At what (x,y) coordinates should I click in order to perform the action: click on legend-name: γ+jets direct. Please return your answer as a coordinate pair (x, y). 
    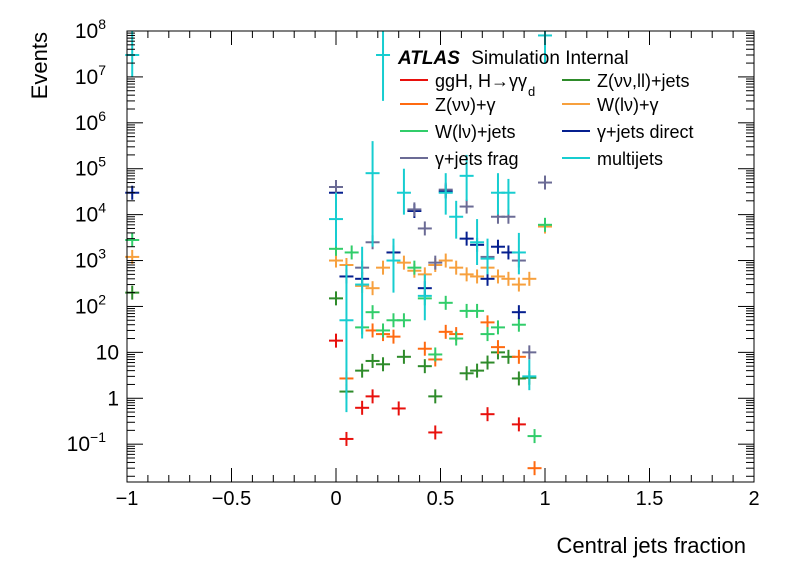
    Looking at the image, I should click on (645, 132).